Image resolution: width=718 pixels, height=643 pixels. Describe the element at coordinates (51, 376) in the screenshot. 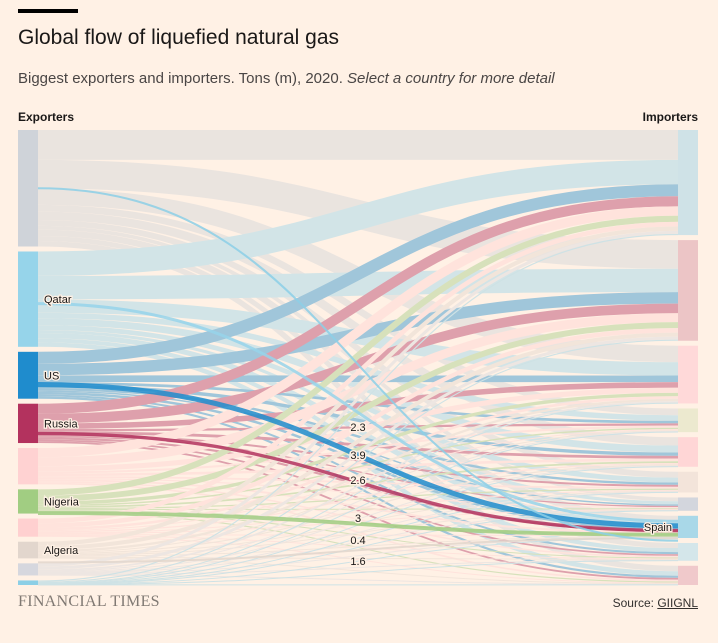

I see `exporter-label: US` at that location.